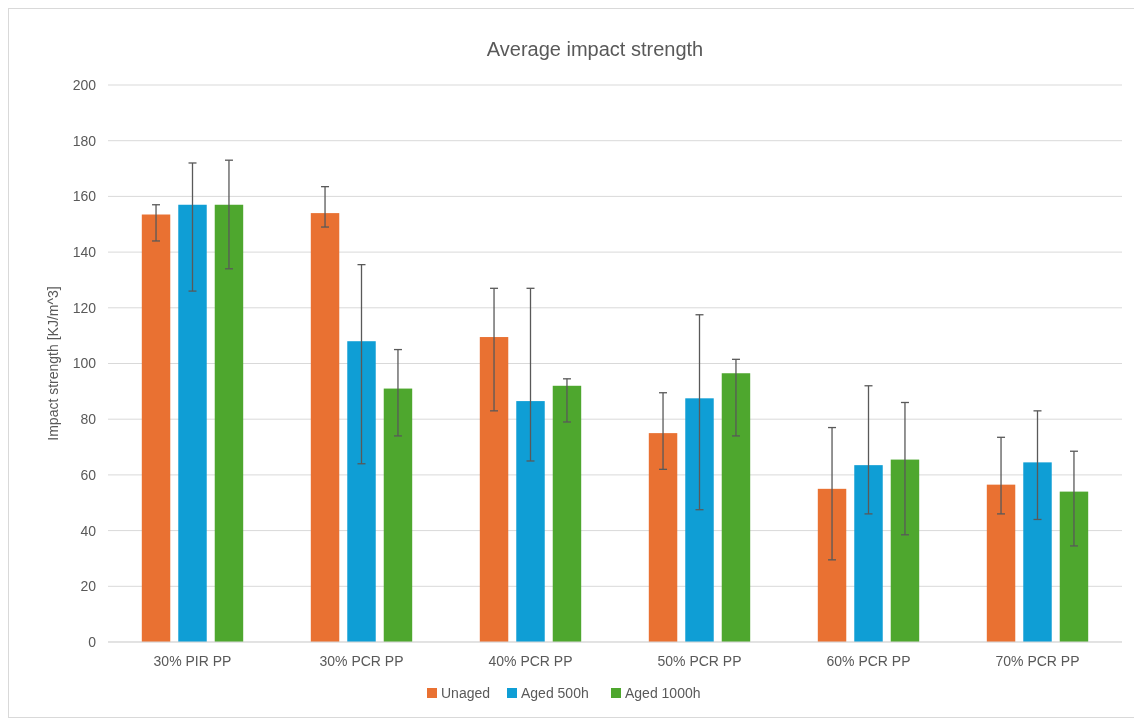  I want to click on y-axis-title: Impact strength [KJ/m^3], so click(53, 363).